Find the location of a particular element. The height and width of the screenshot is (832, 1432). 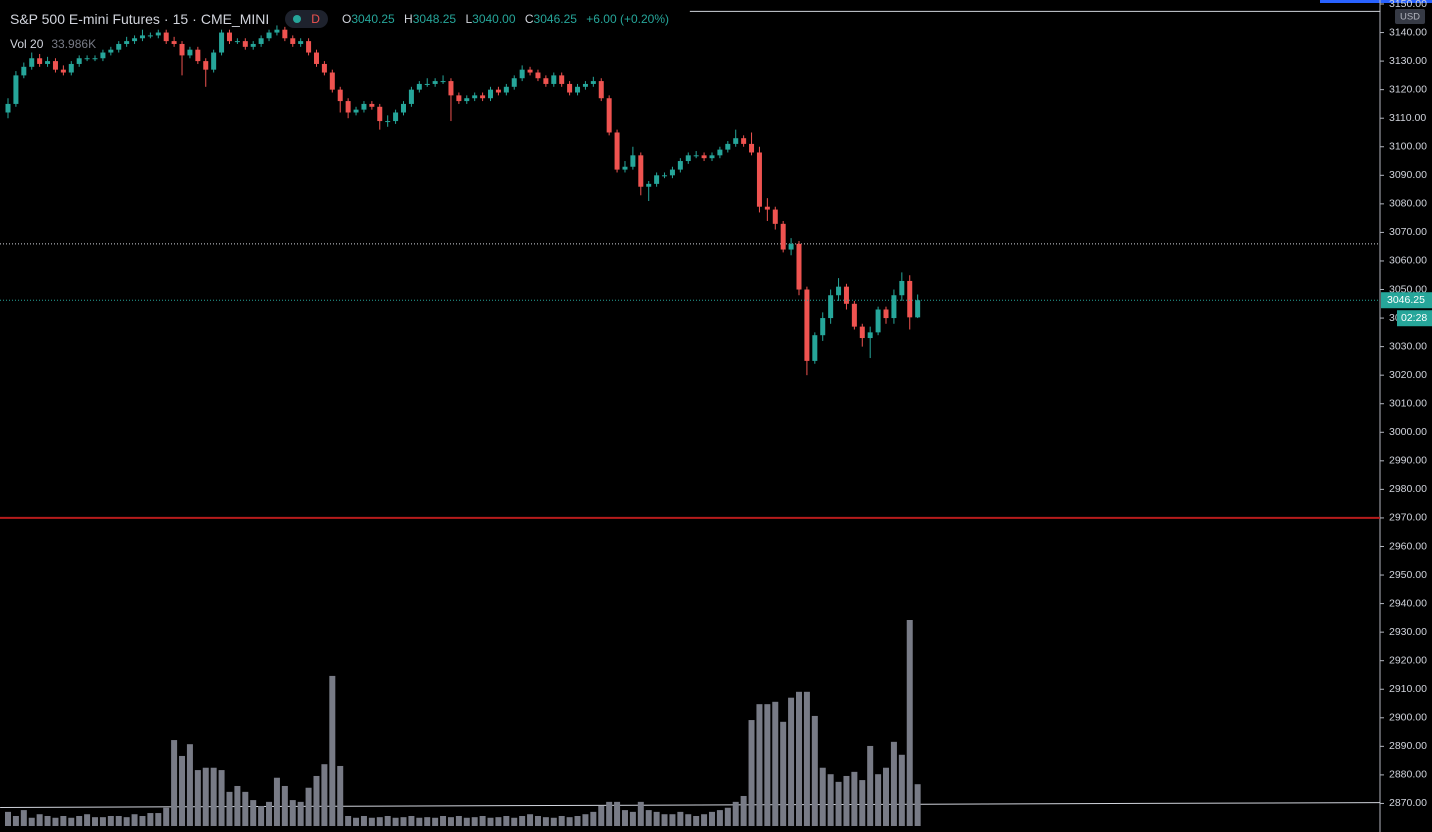

y-tick-label: 3080.00 is located at coordinates (1408, 204).